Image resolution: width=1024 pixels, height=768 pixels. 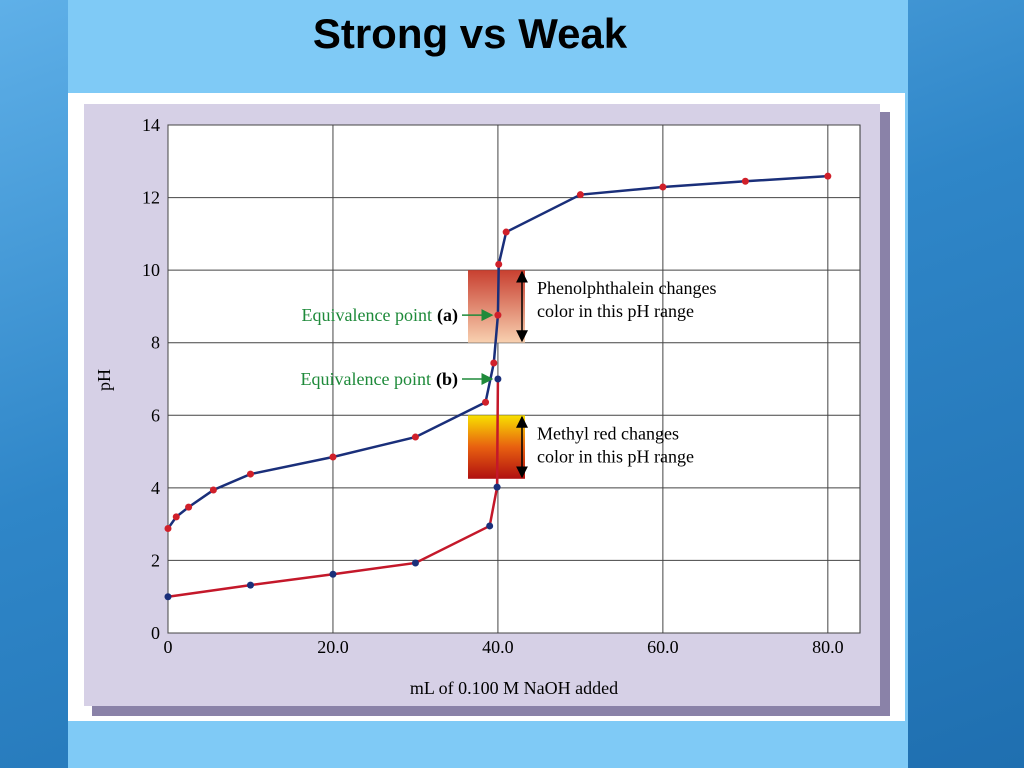 I want to click on y-tick-label: 10, so click(x=151, y=270).